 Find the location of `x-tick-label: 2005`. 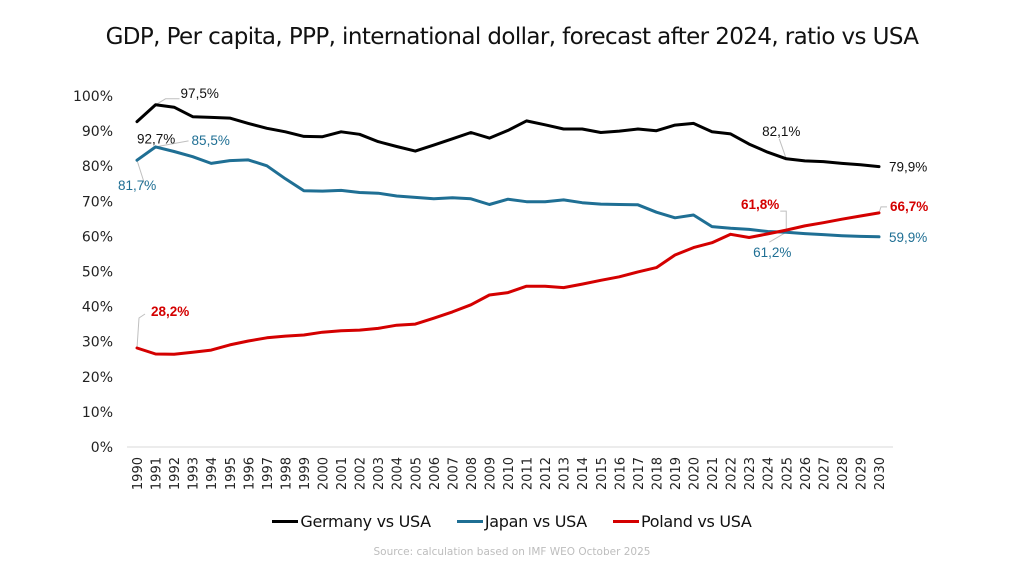

x-tick-label: 2005 is located at coordinates (416, 473).